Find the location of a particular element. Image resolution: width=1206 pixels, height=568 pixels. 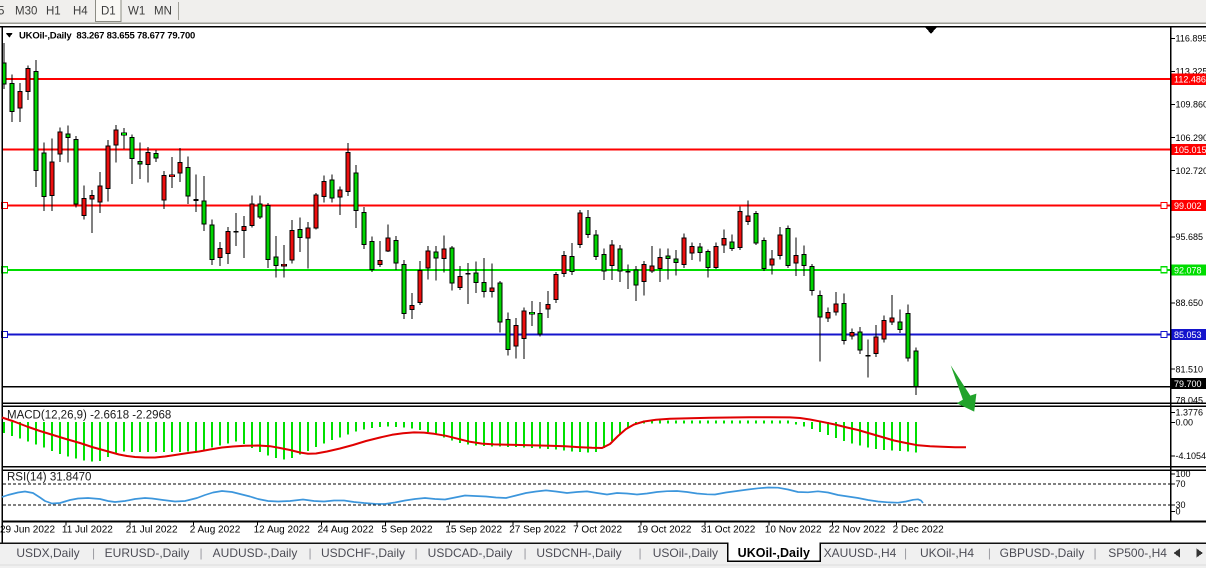

svg-text: 2 Aug 2022 is located at coordinates (215, 530).